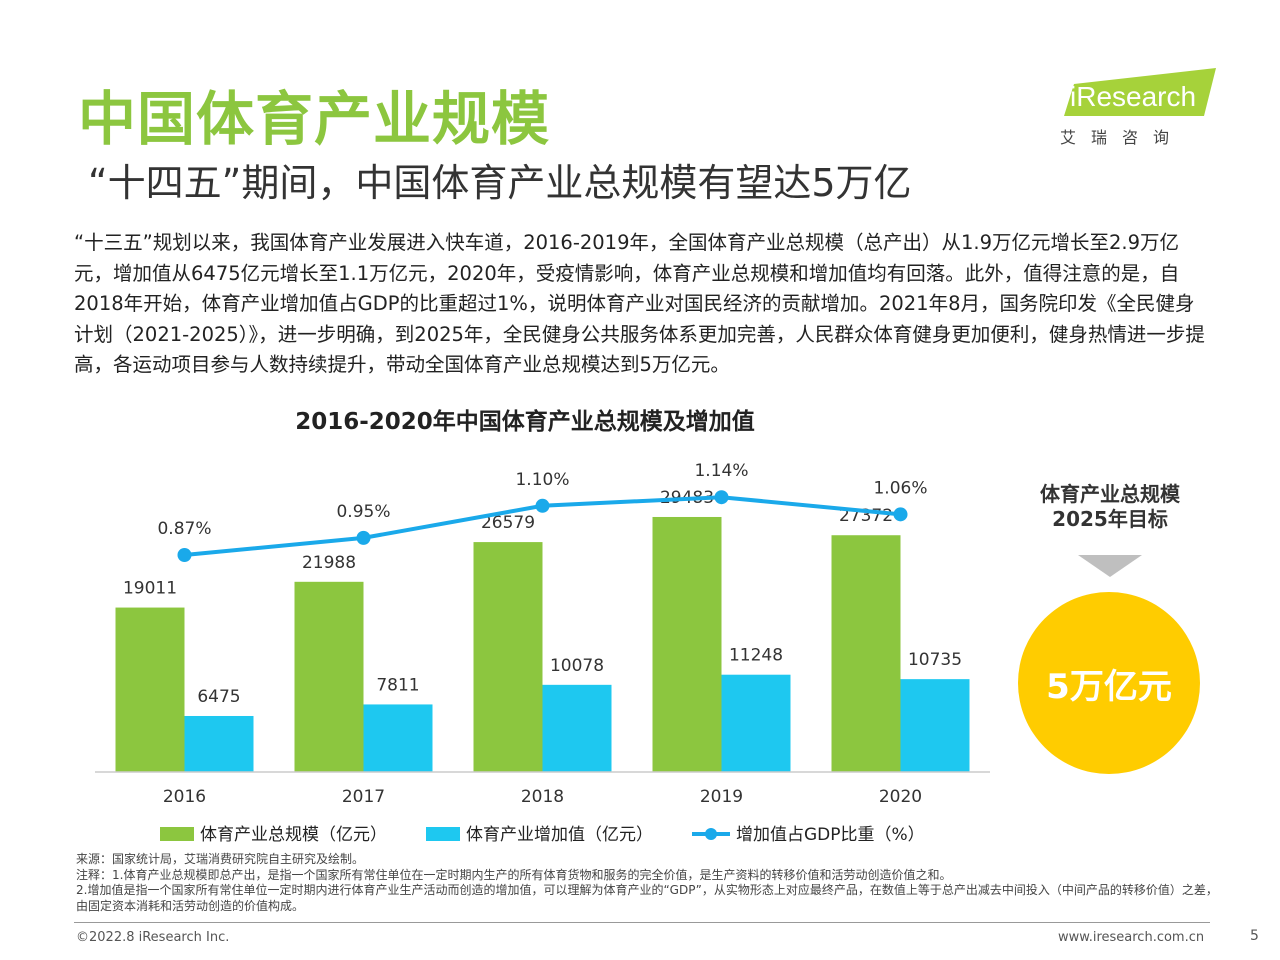 This screenshot has height=960, width=1280. What do you see at coordinates (1110, 566) in the screenshot?
I see `down-arrow-icon` at bounding box center [1110, 566].